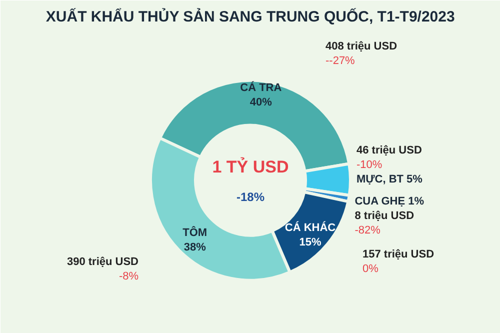 This screenshot has width=500, height=333. Describe the element at coordinates (369, 164) in the screenshot. I see `text: -10%` at that location.